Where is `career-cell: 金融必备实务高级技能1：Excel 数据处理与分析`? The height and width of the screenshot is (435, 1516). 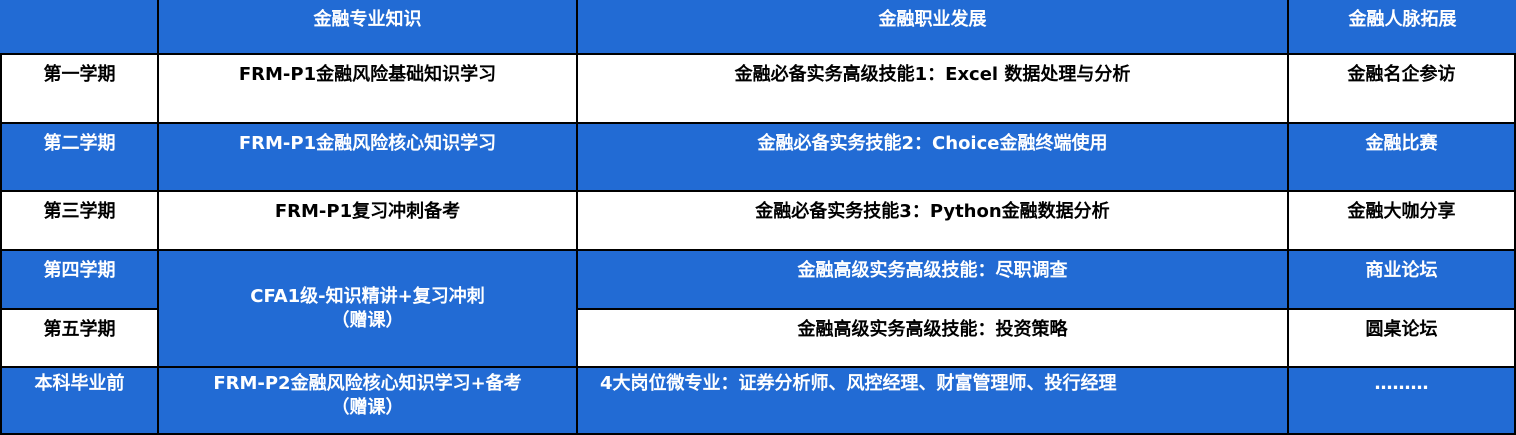 career-cell: 金融必备实务高级技能1：Excel 数据处理与分析 is located at coordinates (932, 88).